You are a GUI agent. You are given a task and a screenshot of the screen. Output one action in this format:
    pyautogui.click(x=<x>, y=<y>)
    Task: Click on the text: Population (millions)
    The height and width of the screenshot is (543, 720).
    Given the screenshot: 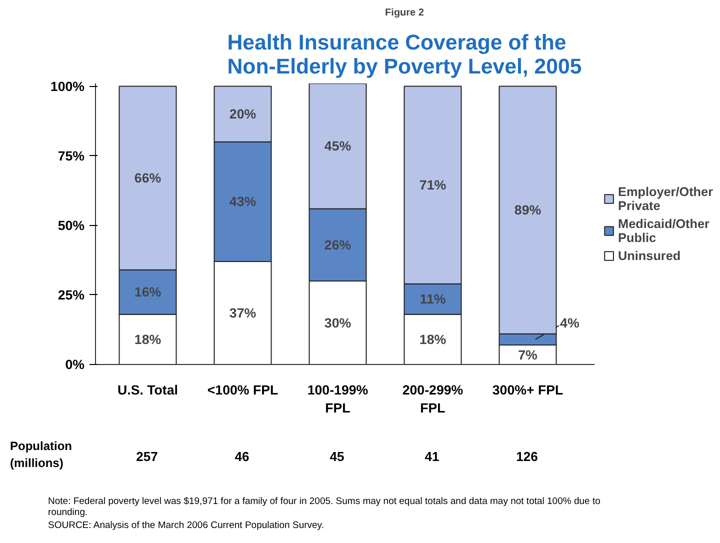 What is the action you would take?
    pyautogui.click(x=41, y=455)
    